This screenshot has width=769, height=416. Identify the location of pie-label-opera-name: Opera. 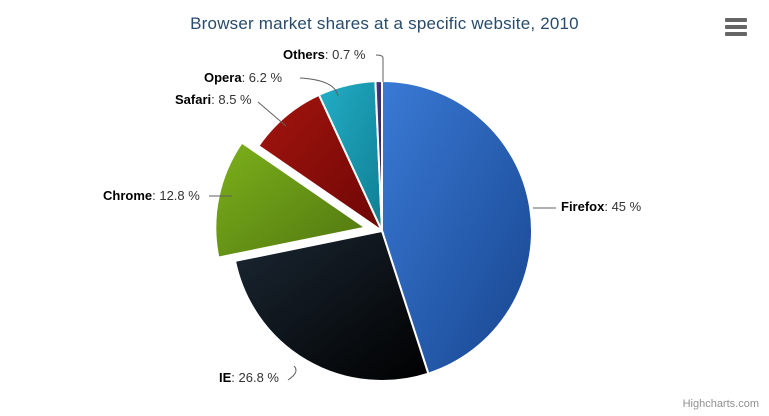
(223, 77).